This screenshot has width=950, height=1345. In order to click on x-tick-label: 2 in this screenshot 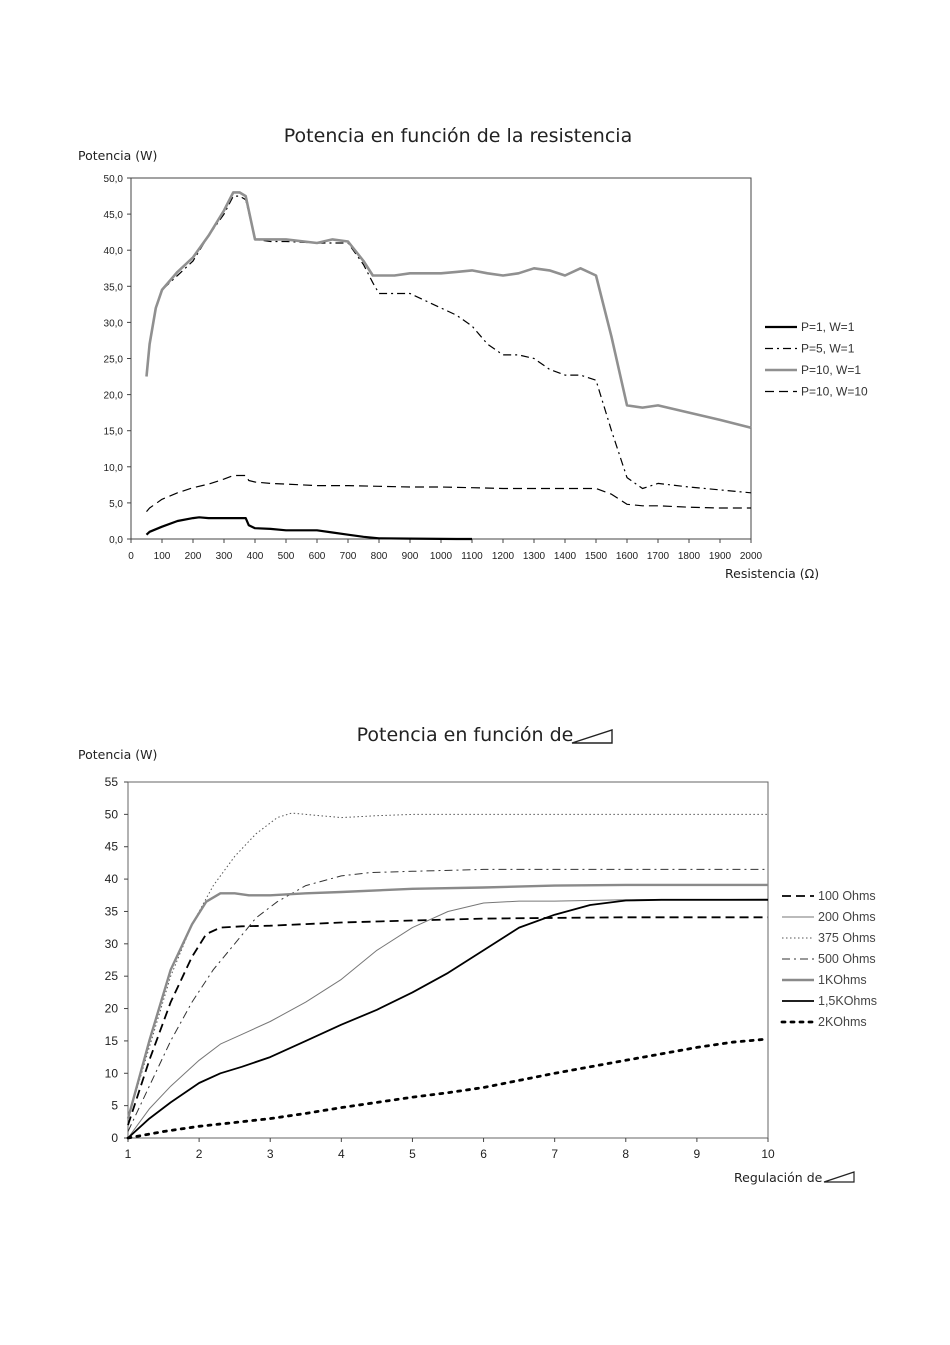, I will do `click(199, 1154)`.